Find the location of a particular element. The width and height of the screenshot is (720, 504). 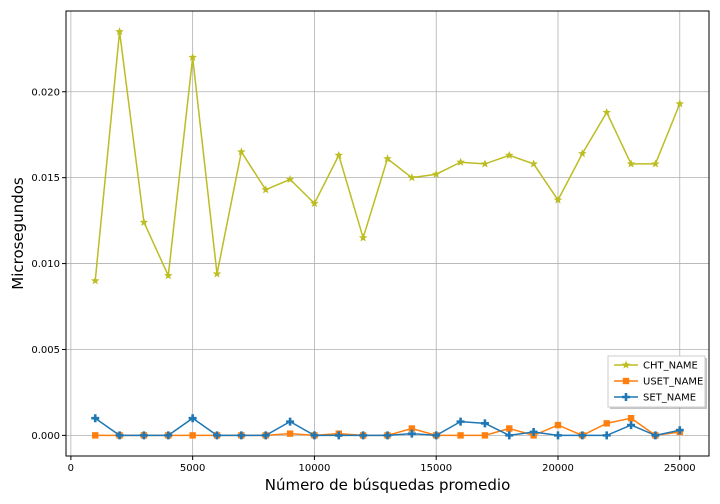

x-tick-label: 20000 is located at coordinates (558, 468).